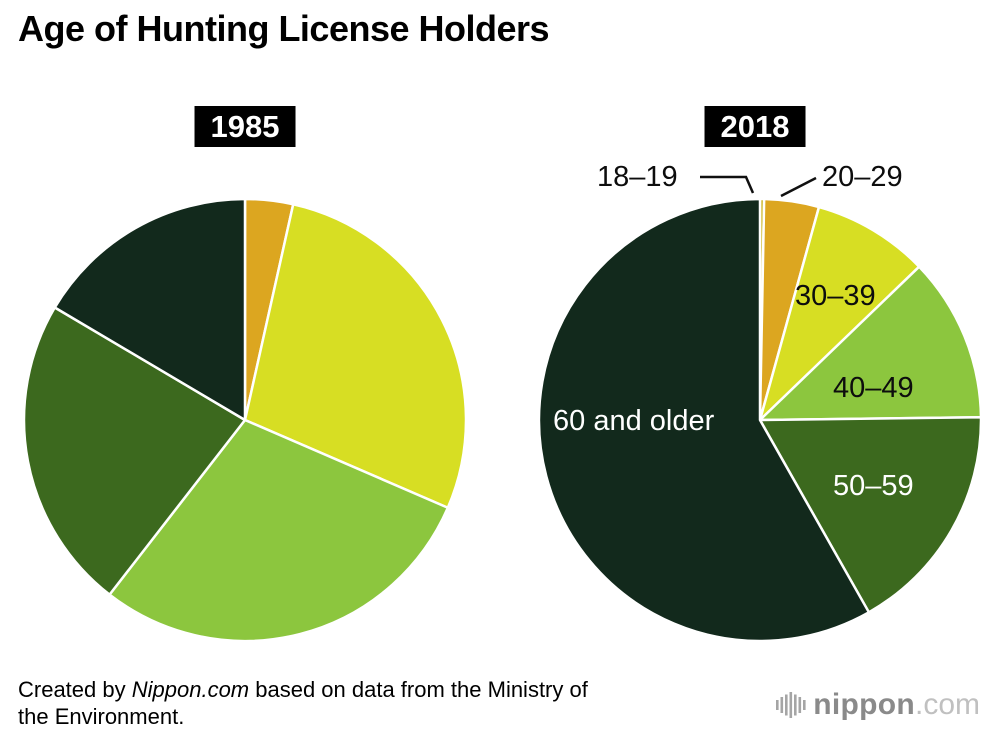 The height and width of the screenshot is (730, 1000). Describe the element at coordinates (634, 421) in the screenshot. I see `label-60-and-older: 60 and older` at that location.